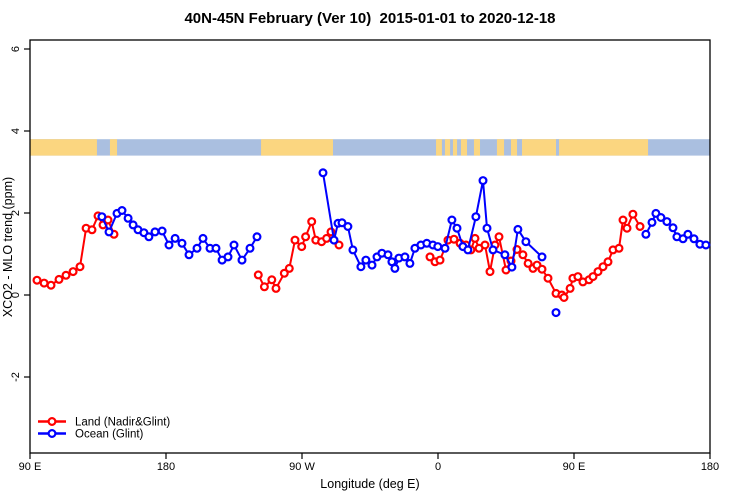 The image size is (750, 500). Describe the element at coordinates (535, 255) in the screenshot. I see `series-line` at that location.